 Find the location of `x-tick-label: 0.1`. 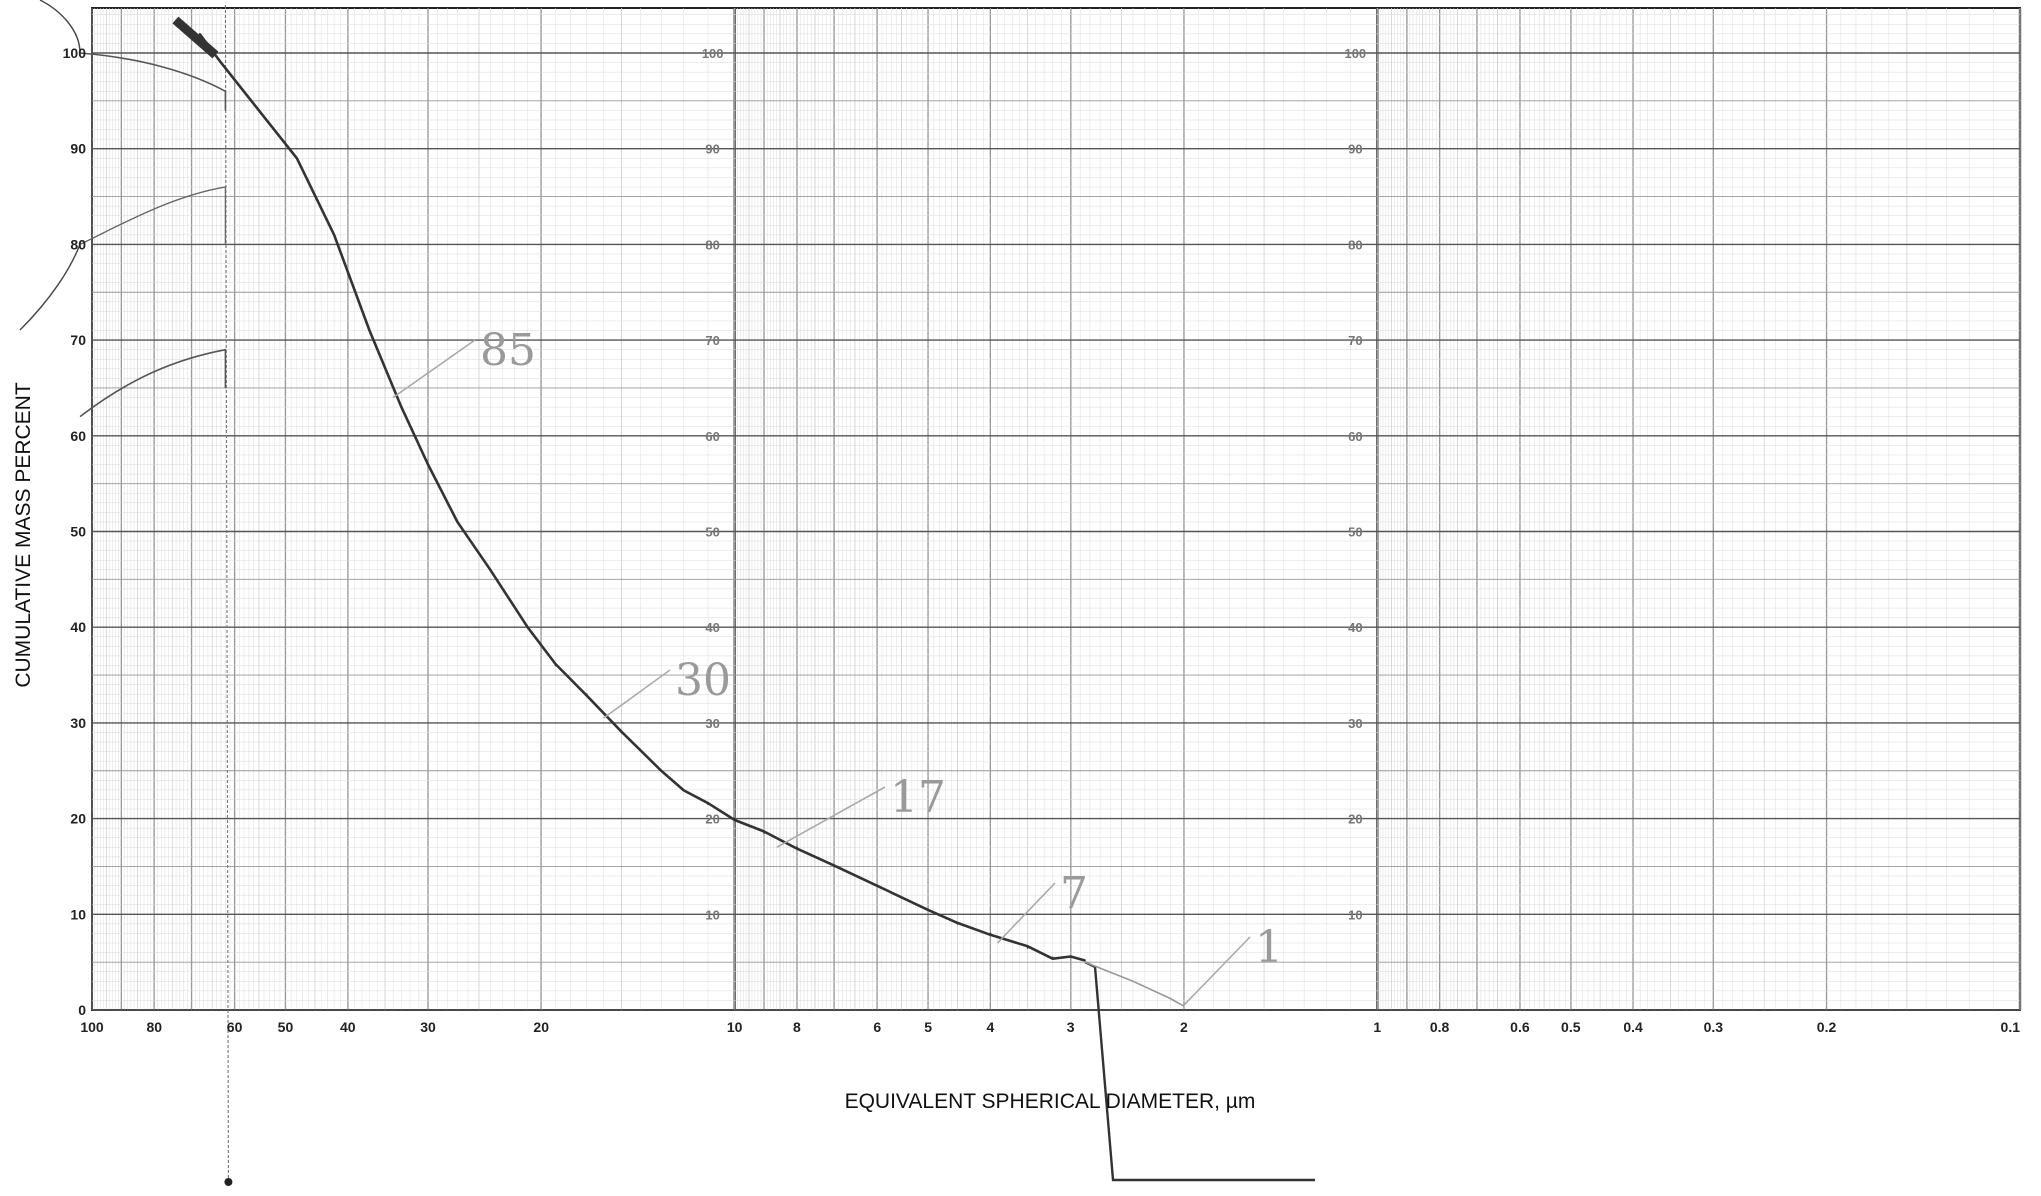

x-tick-label: 0.1 is located at coordinates (2011, 1027).